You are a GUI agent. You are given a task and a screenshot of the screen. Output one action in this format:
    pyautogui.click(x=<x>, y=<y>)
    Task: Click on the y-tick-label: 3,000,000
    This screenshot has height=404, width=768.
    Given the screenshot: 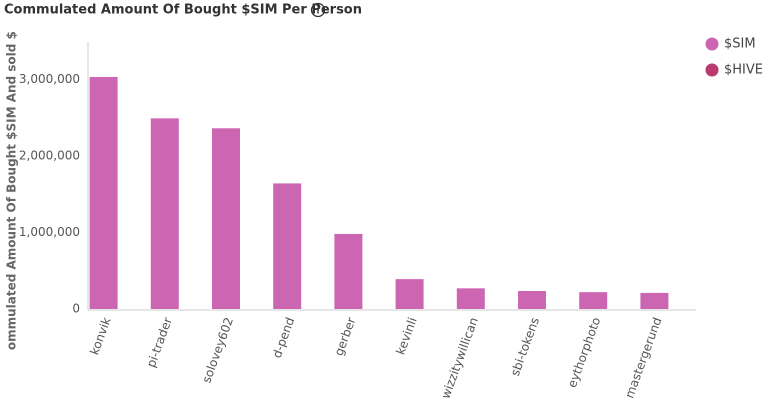 What is the action you would take?
    pyautogui.click(x=49, y=79)
    